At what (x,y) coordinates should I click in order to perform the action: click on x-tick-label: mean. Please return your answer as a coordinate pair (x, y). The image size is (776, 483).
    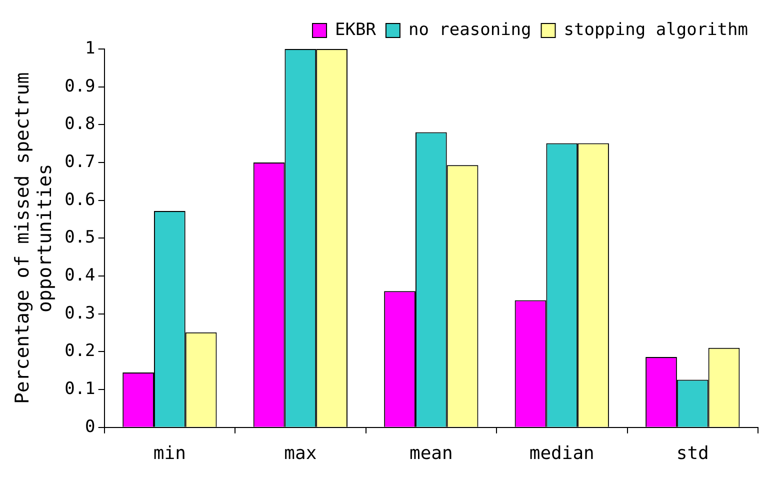
    Looking at the image, I should click on (431, 453).